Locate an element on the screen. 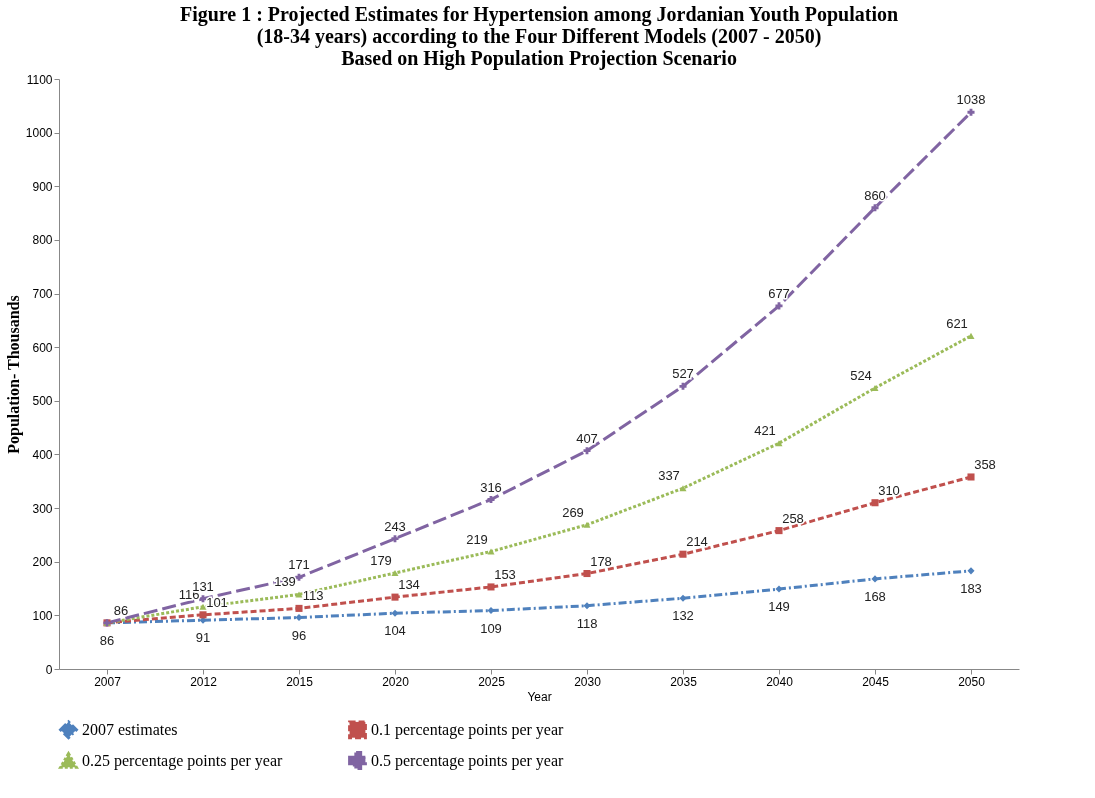 The height and width of the screenshot is (798, 1095). y-tick-label: 900 is located at coordinates (42, 186).